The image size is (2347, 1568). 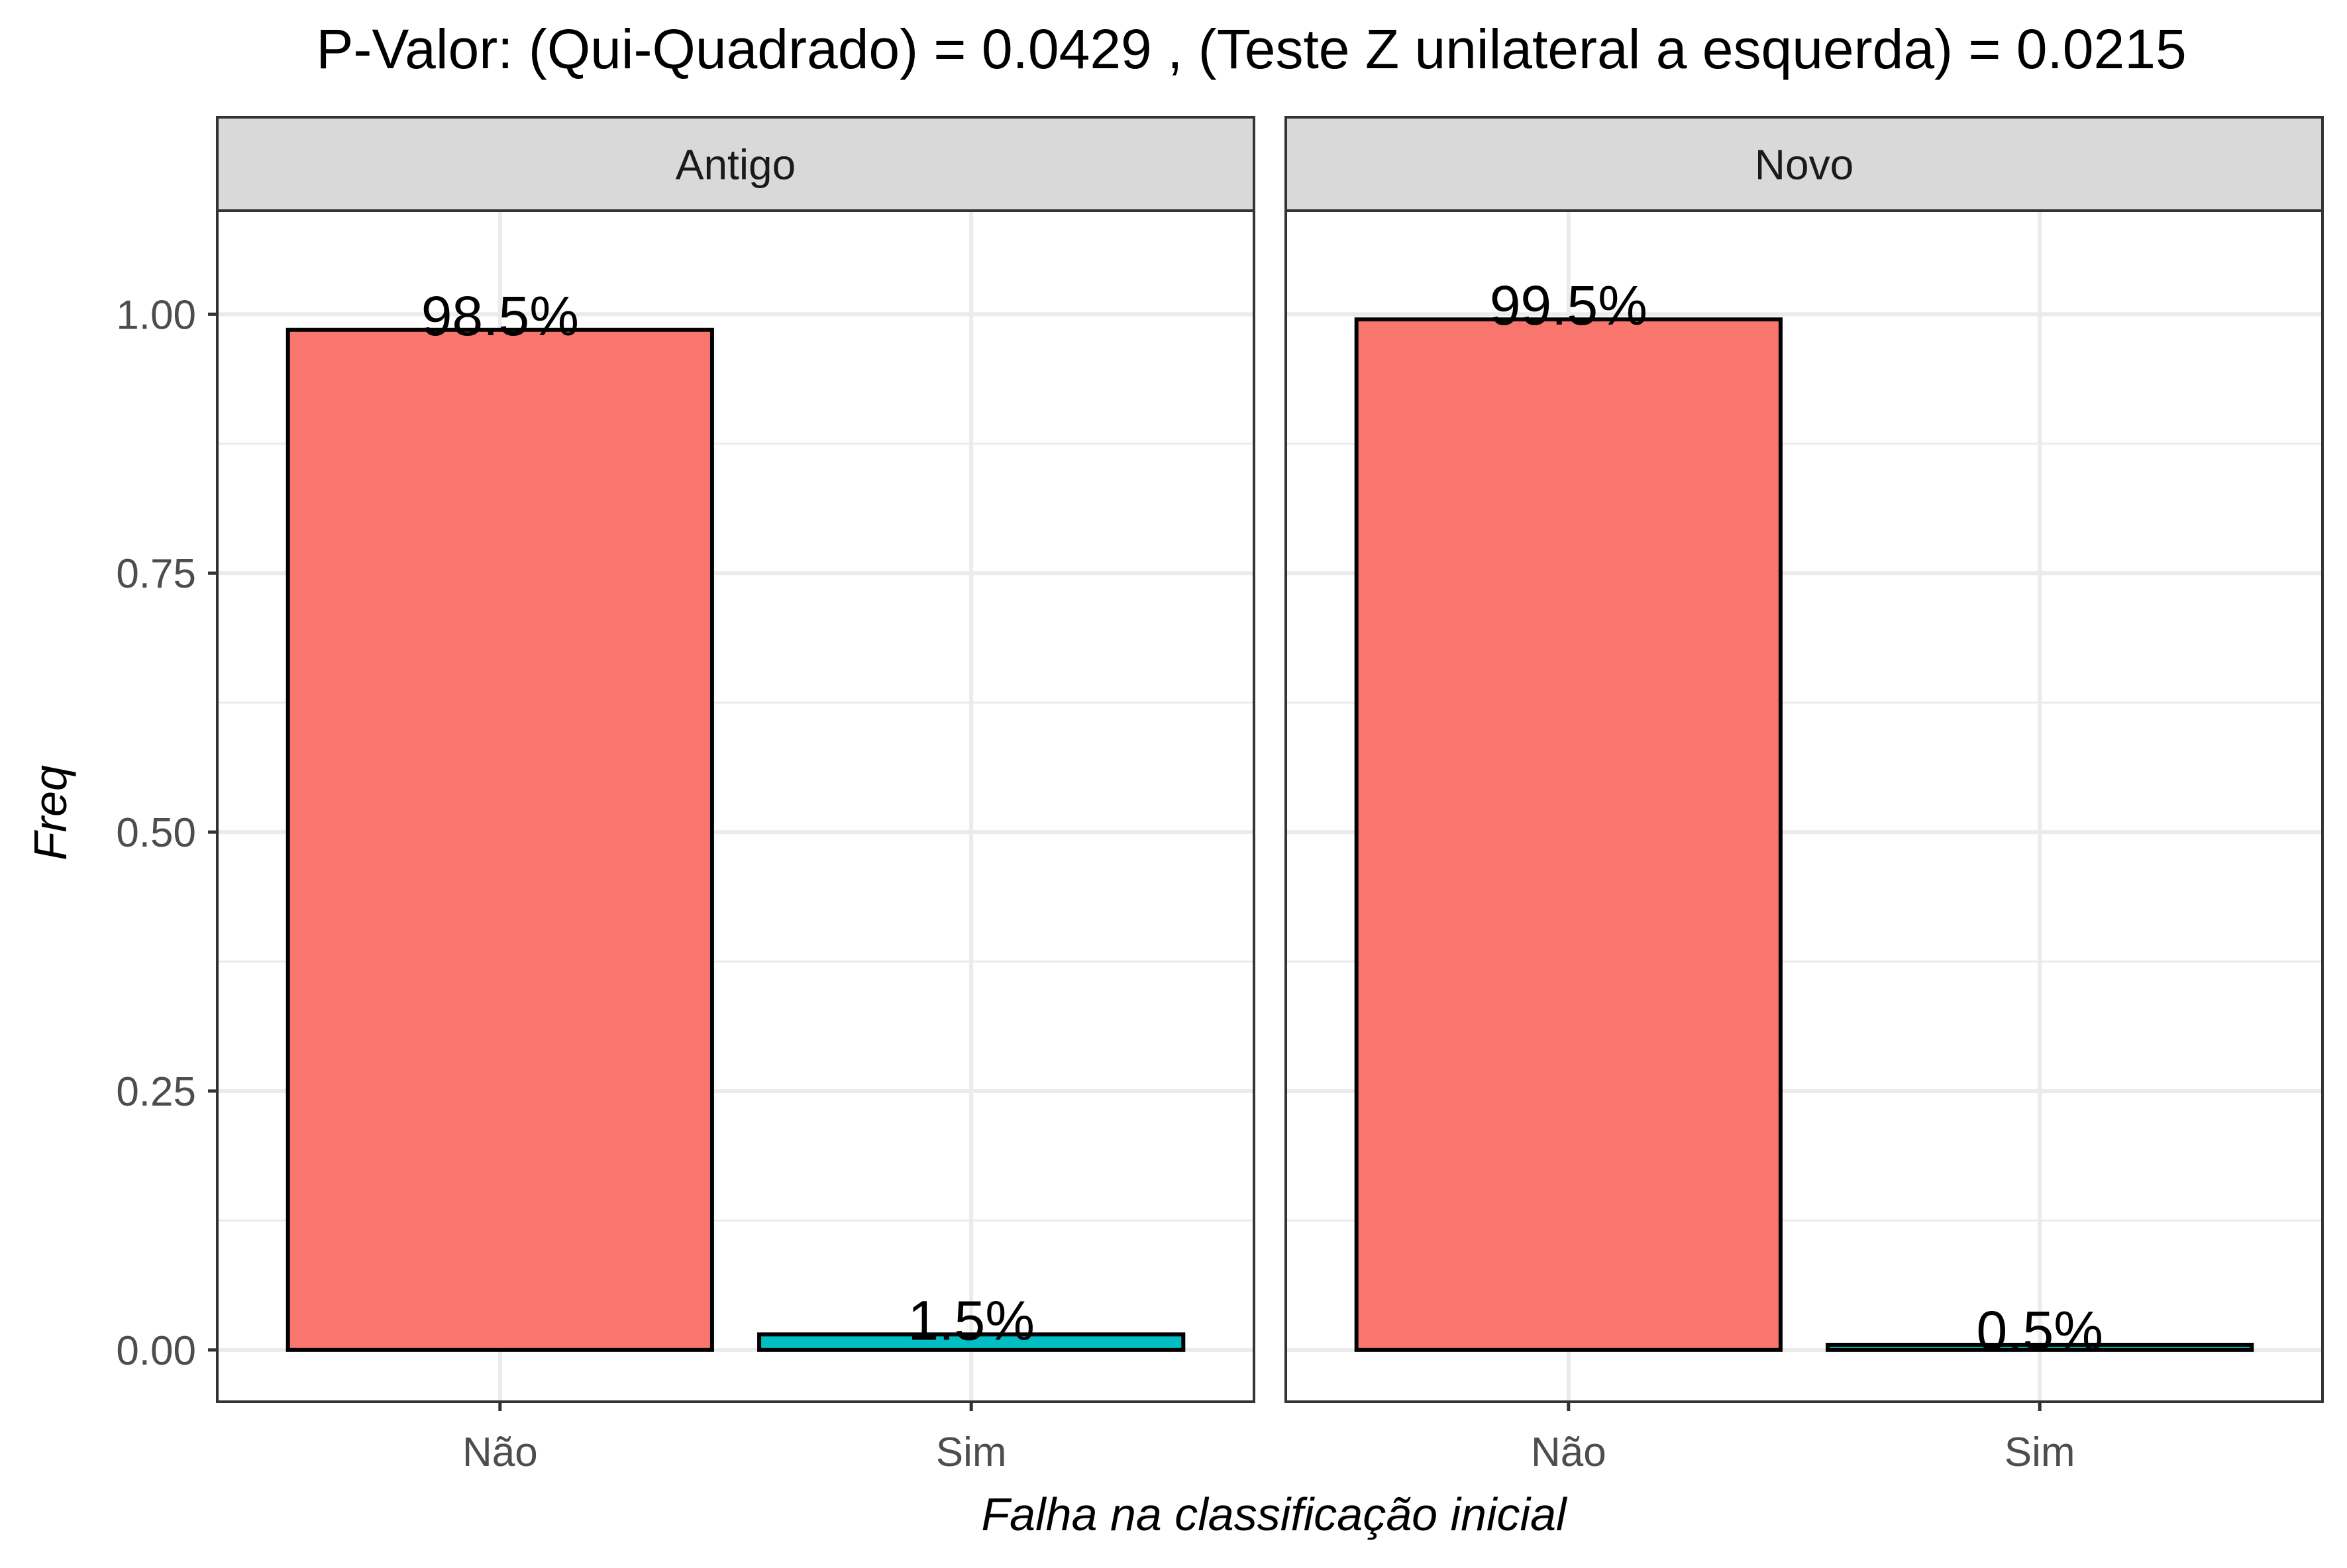 I want to click on bar-novo-nao, so click(x=1568, y=834).